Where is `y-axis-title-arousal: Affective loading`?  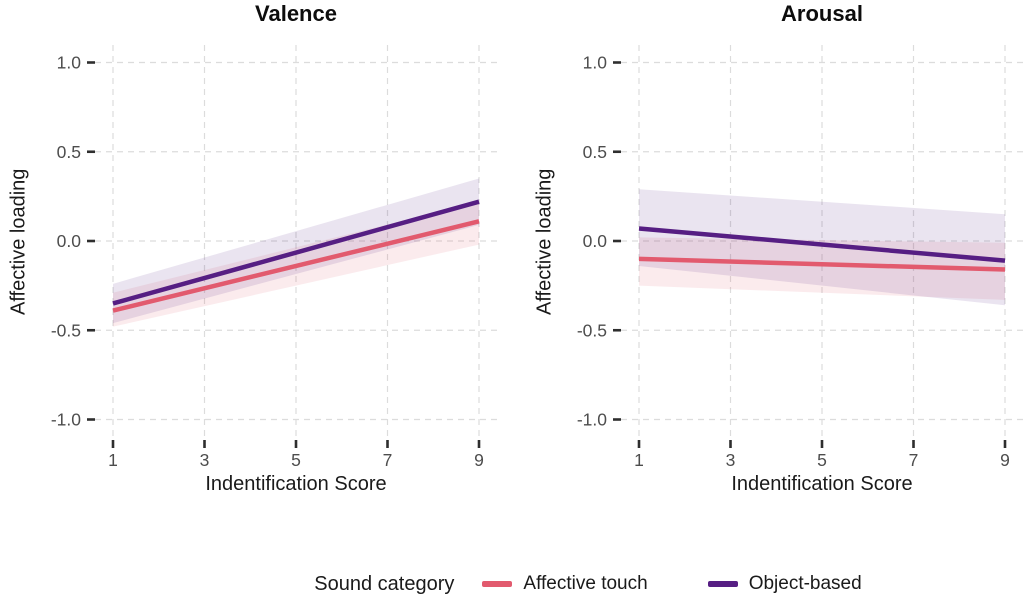
y-axis-title-arousal: Affective loading is located at coordinates (544, 242).